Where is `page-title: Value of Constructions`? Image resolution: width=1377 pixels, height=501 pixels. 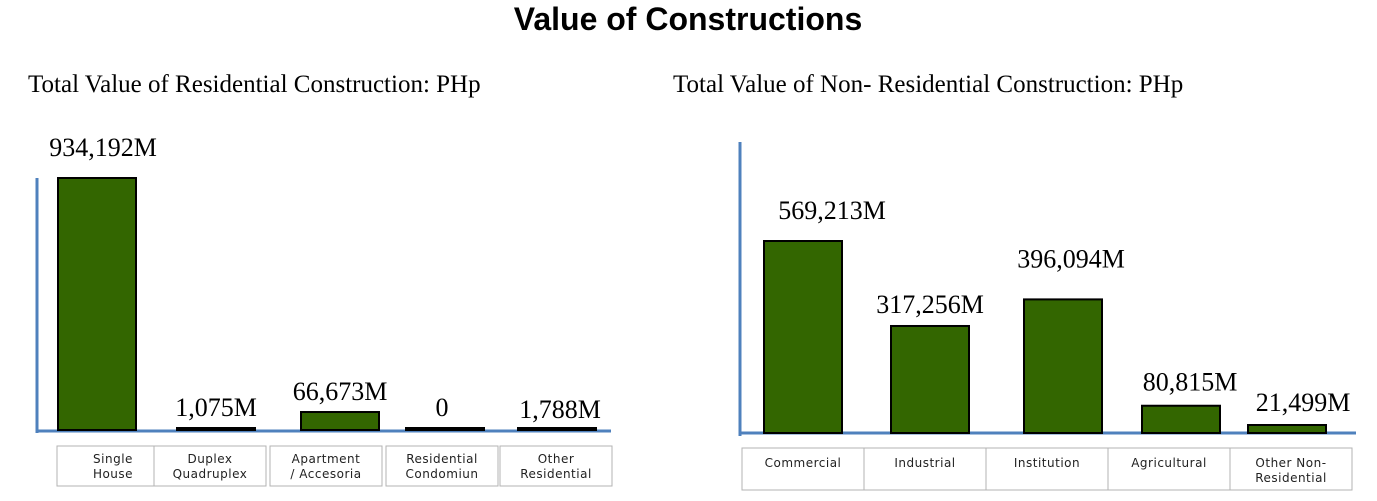
page-title: Value of Constructions is located at coordinates (688, 19).